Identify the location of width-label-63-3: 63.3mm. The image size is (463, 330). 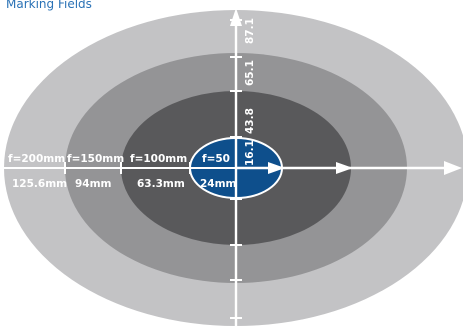
(161, 184).